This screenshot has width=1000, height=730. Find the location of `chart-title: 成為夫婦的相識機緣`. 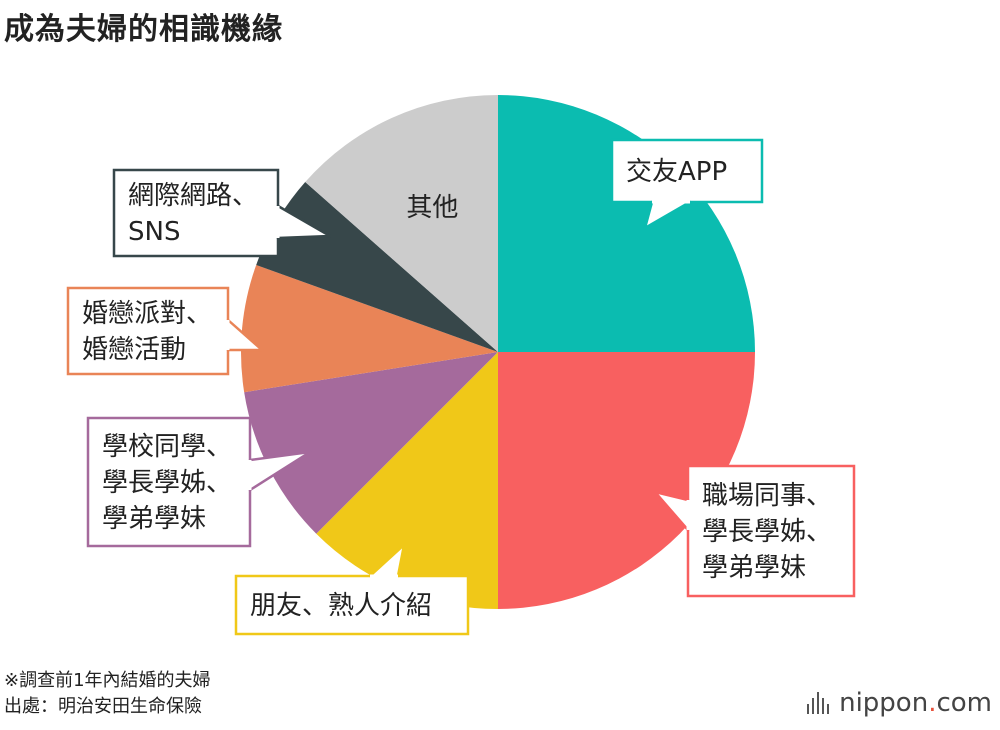

chart-title: 成為夫婦的相識機緣 is located at coordinates (143, 29).